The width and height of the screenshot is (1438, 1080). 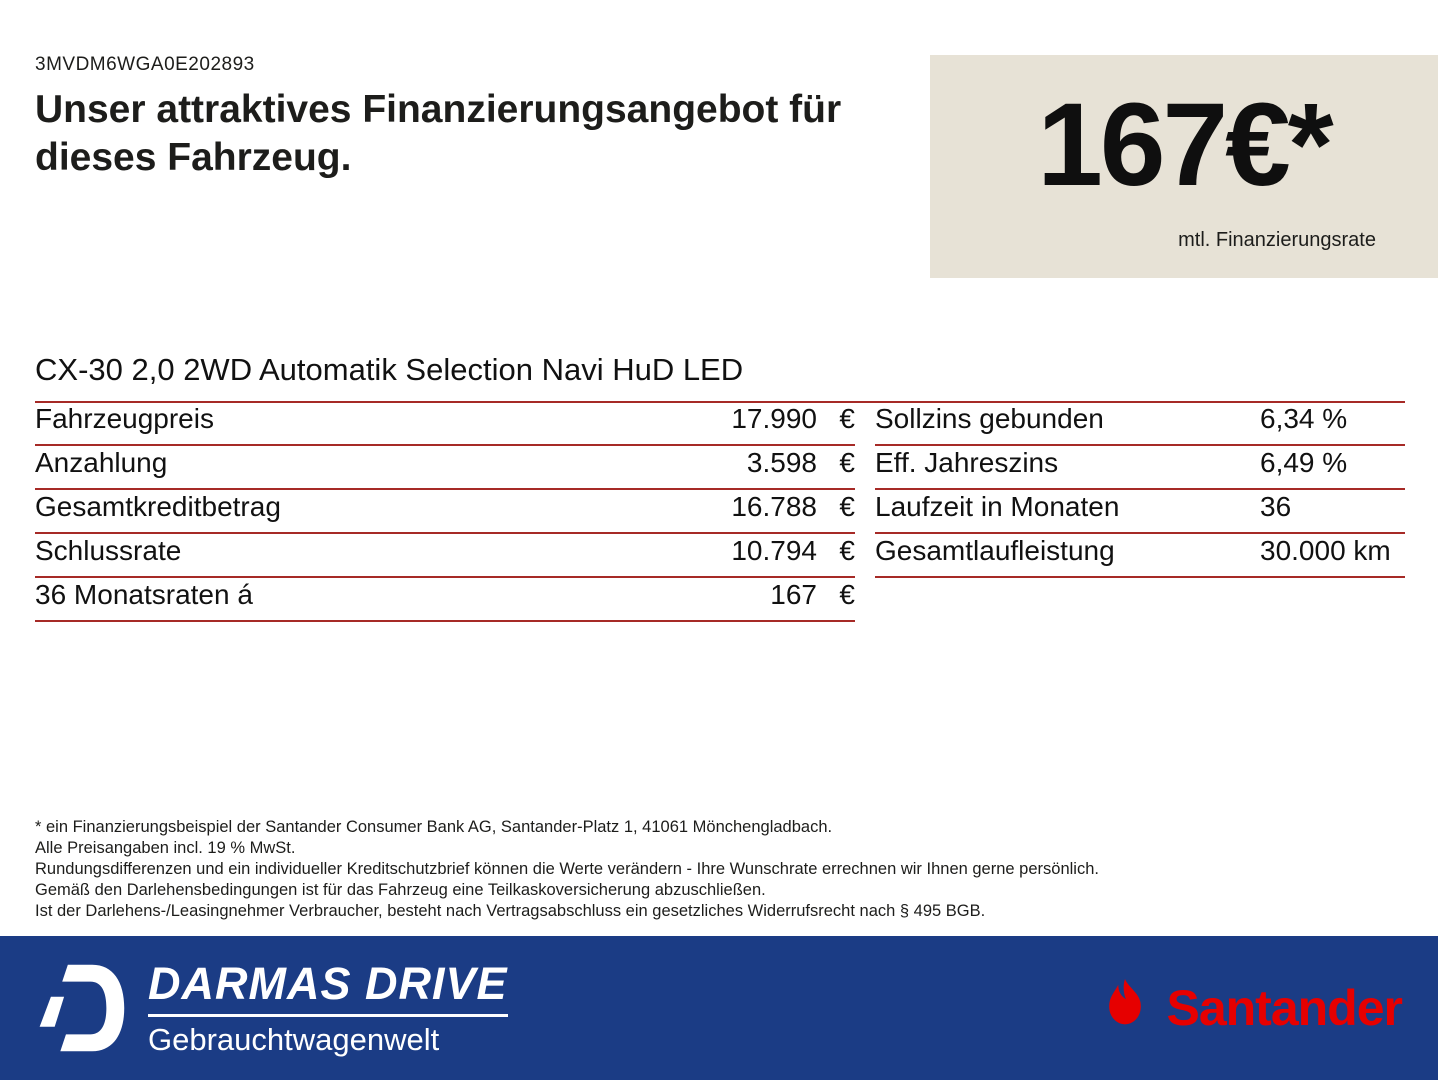 I want to click on row-value: 6,49 %, so click(x=1304, y=462).